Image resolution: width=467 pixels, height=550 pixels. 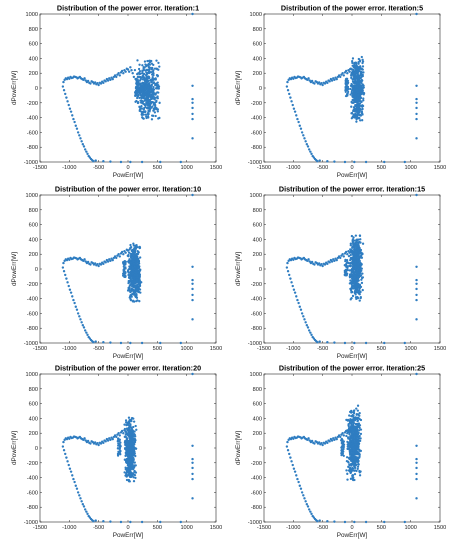 I want to click on x-tick-label: -500, so click(x=322, y=349).